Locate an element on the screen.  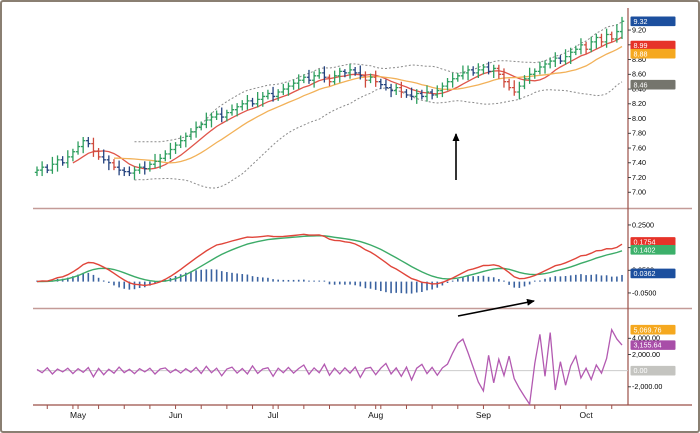
axis-label: 4,000.00 is located at coordinates (646, 338).